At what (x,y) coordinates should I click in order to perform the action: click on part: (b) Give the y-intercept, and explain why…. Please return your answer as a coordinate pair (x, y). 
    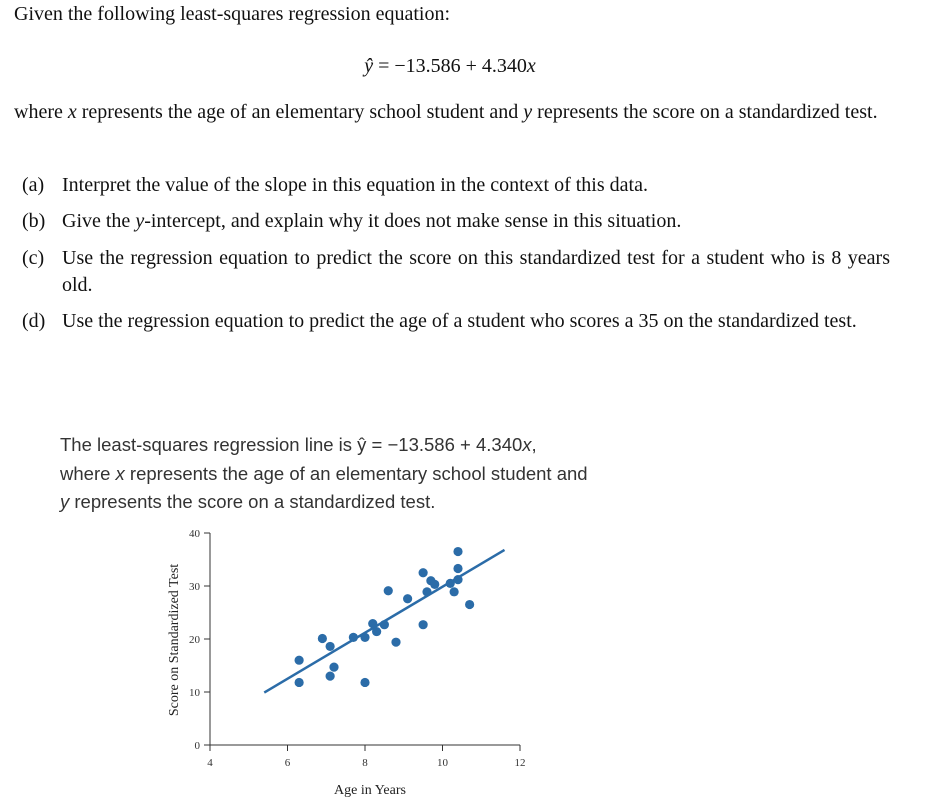
    Looking at the image, I should click on (456, 221).